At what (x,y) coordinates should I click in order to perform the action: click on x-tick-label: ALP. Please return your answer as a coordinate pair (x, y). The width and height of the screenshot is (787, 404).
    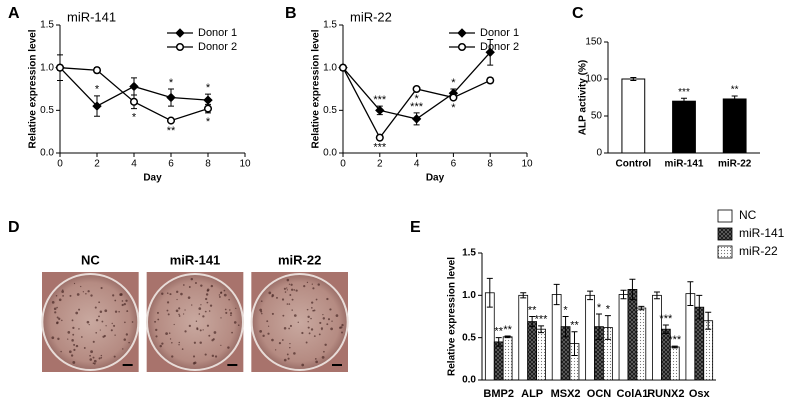
    Looking at the image, I should click on (532, 394).